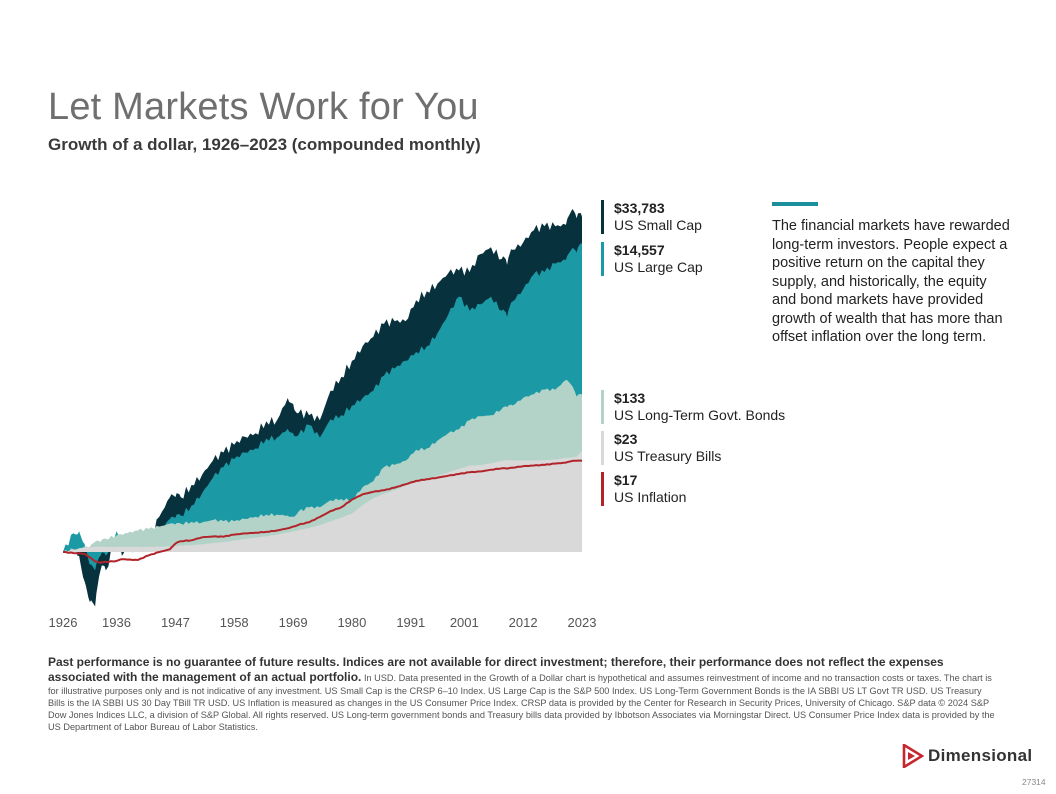 The height and width of the screenshot is (794, 1056). What do you see at coordinates (639, 208) in the screenshot?
I see `legend-value: $33,783` at bounding box center [639, 208].